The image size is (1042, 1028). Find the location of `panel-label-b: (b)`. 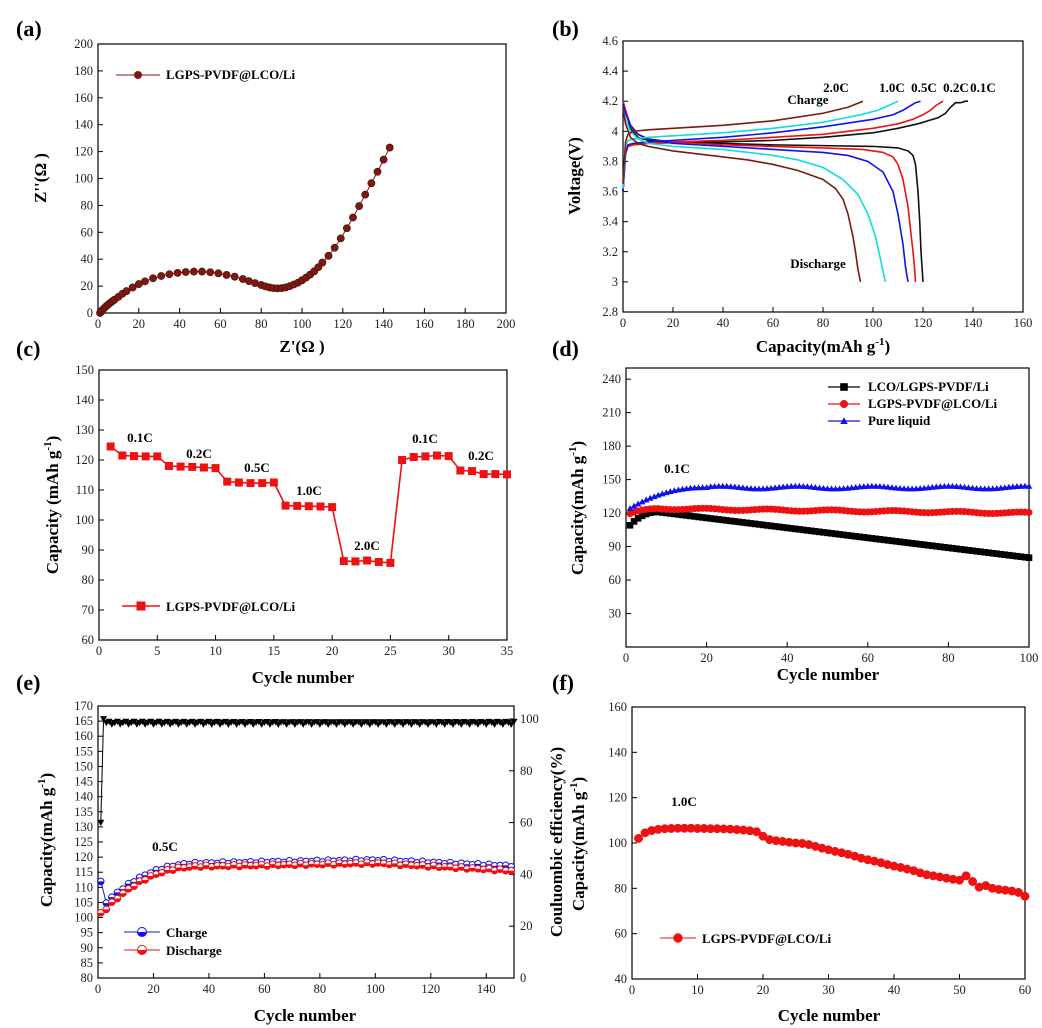

panel-label-b: (b) is located at coordinates (565, 28).